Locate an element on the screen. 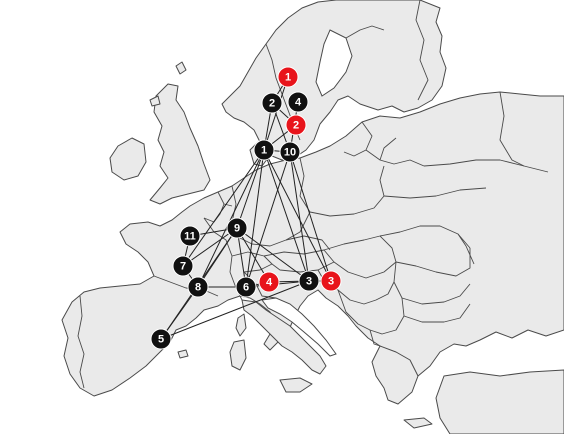  sardinia-landmass is located at coordinates (238, 355).